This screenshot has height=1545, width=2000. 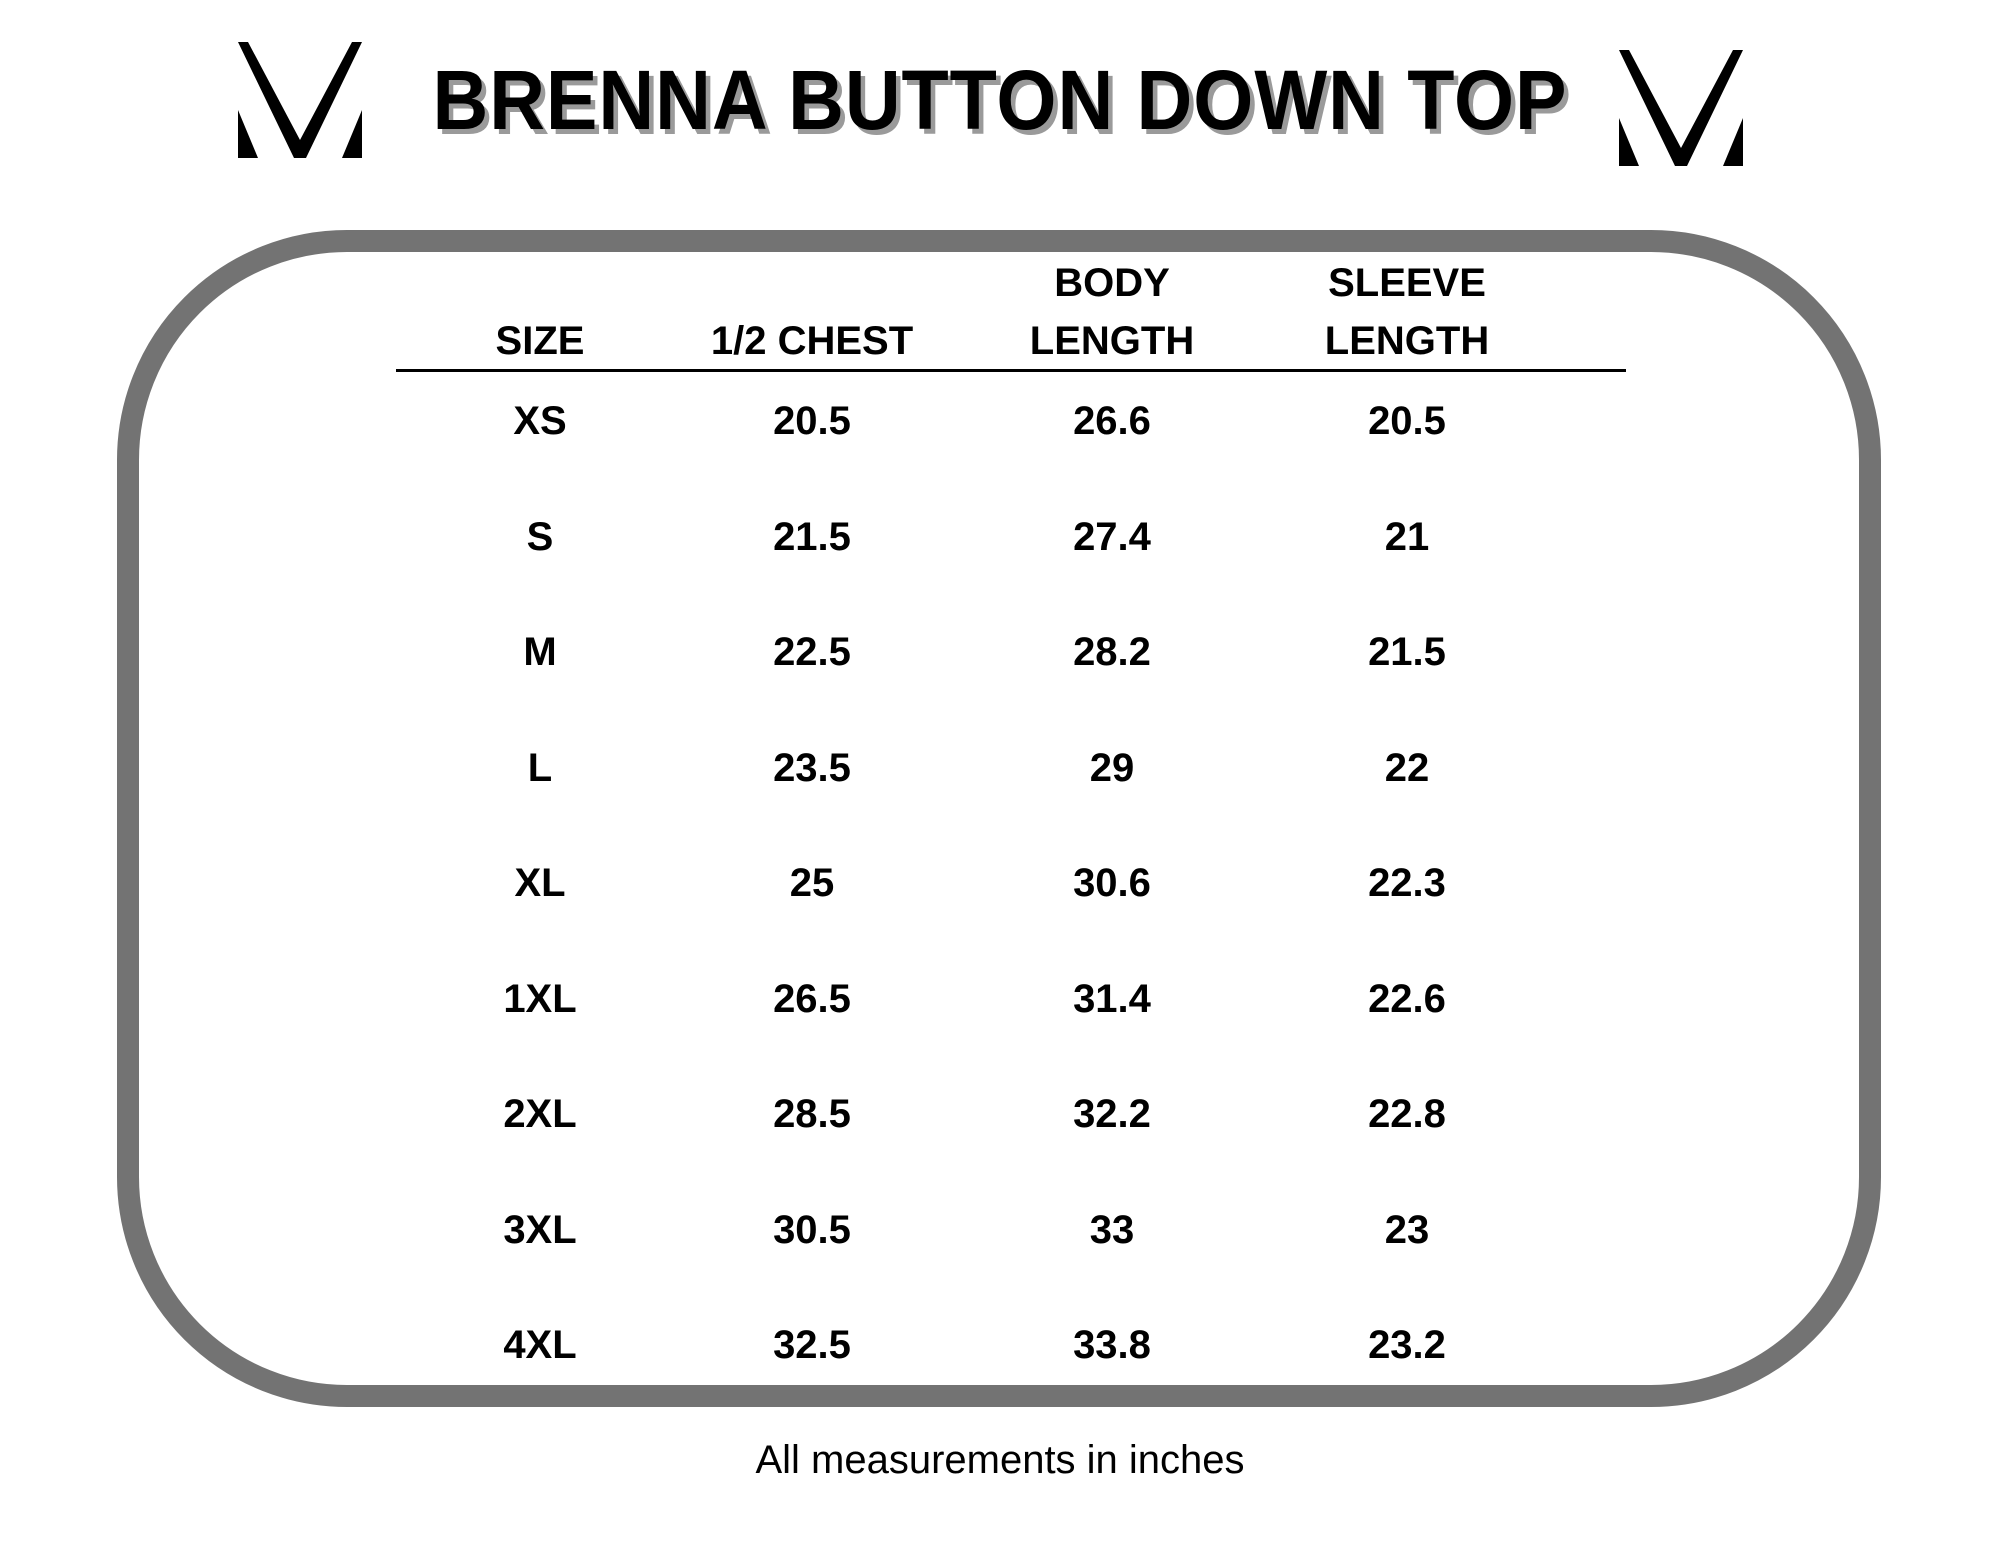 What do you see at coordinates (1407, 883) in the screenshot?
I see `cell-sleeve-length: 22.3` at bounding box center [1407, 883].